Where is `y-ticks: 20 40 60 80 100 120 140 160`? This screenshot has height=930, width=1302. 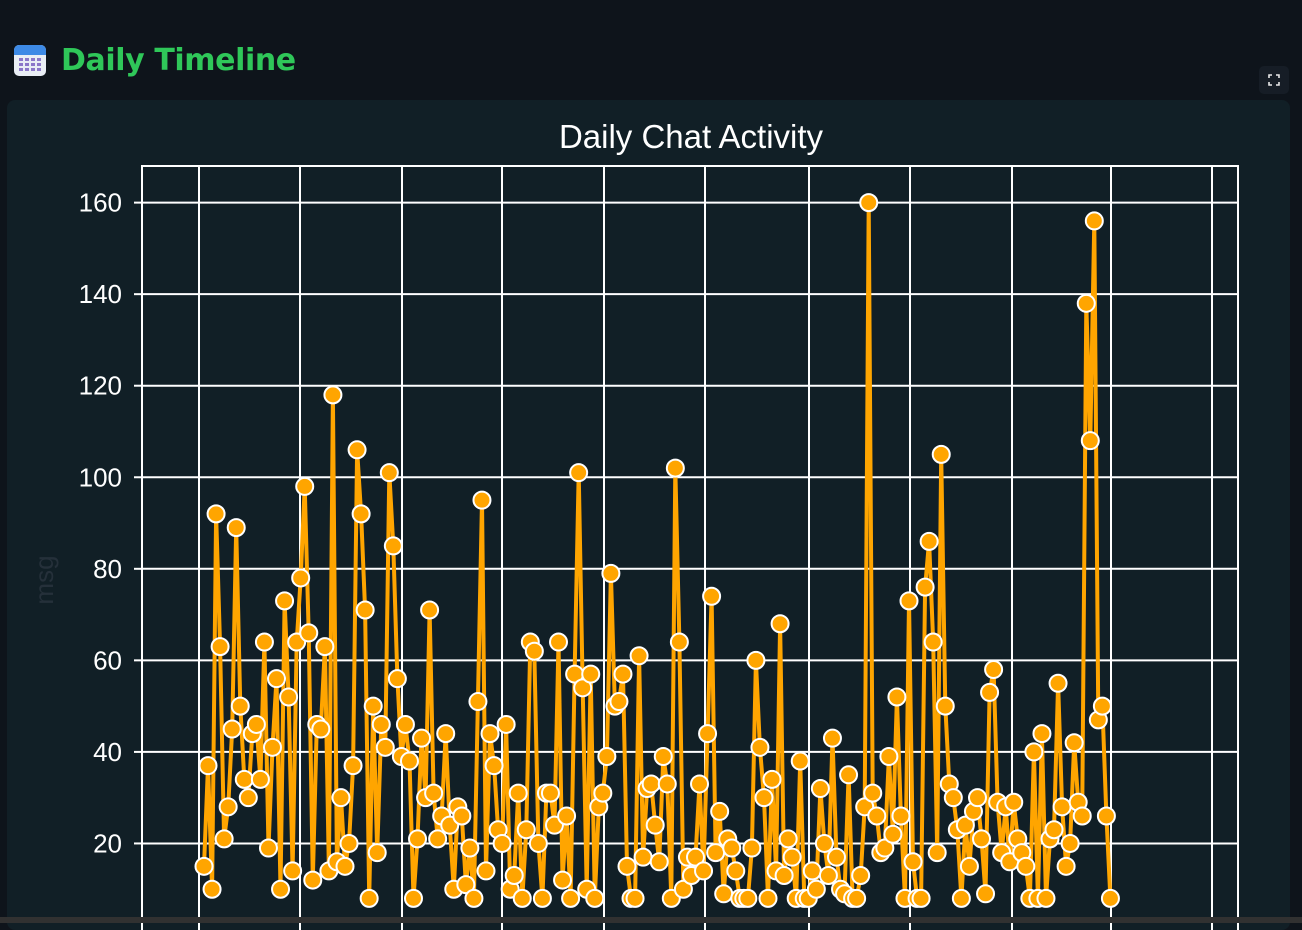 y-ticks: 20 40 60 80 100 120 140 160 is located at coordinates (110, 523).